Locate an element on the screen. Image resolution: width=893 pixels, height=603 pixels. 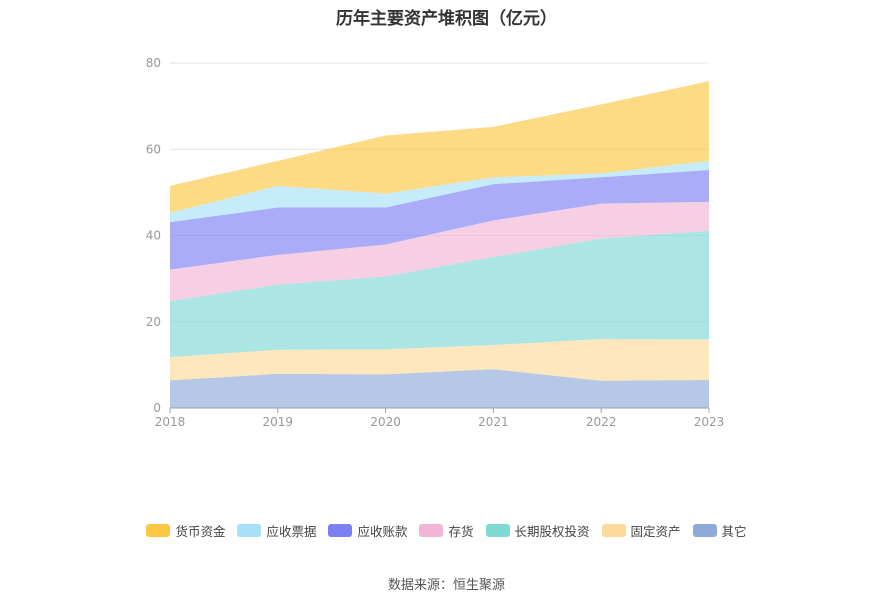
x-tick-label: 2020 is located at coordinates (385, 422).